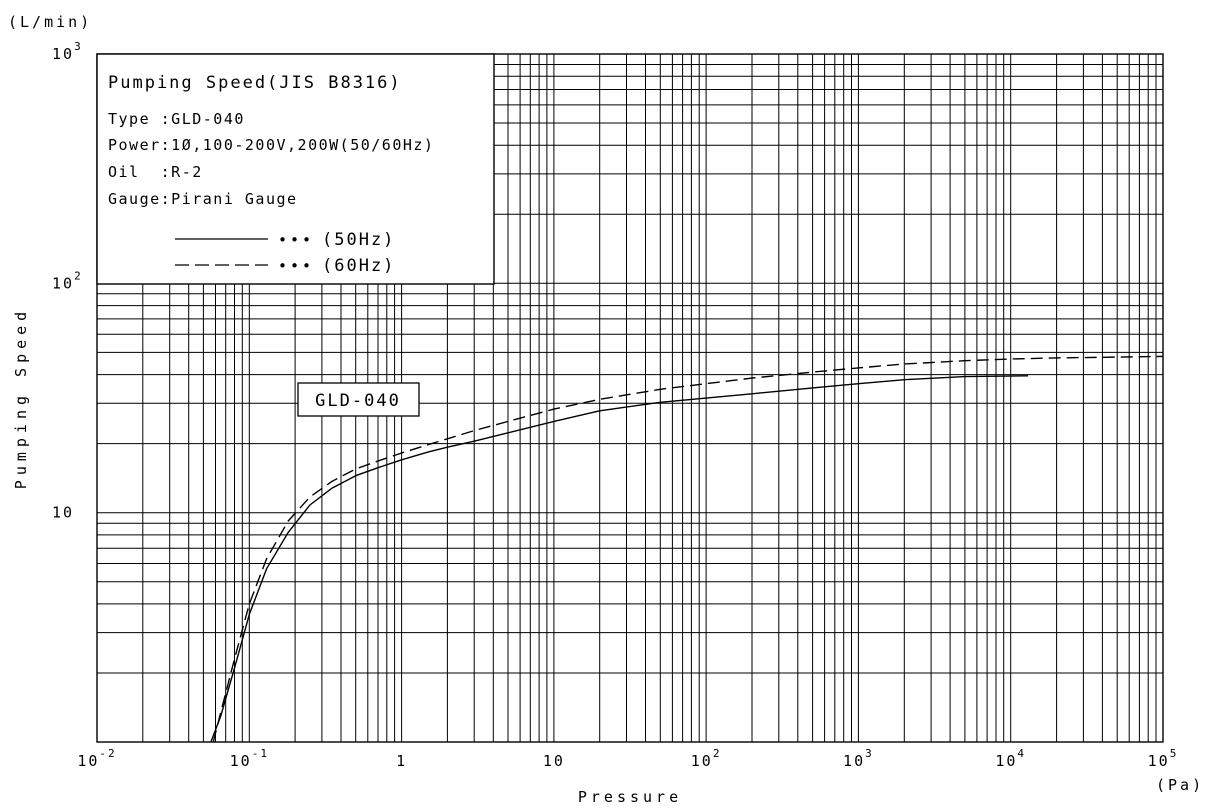 The width and height of the screenshot is (1209, 810). What do you see at coordinates (155, 172) in the screenshot?
I see `info-oil: Oil :R-2` at bounding box center [155, 172].